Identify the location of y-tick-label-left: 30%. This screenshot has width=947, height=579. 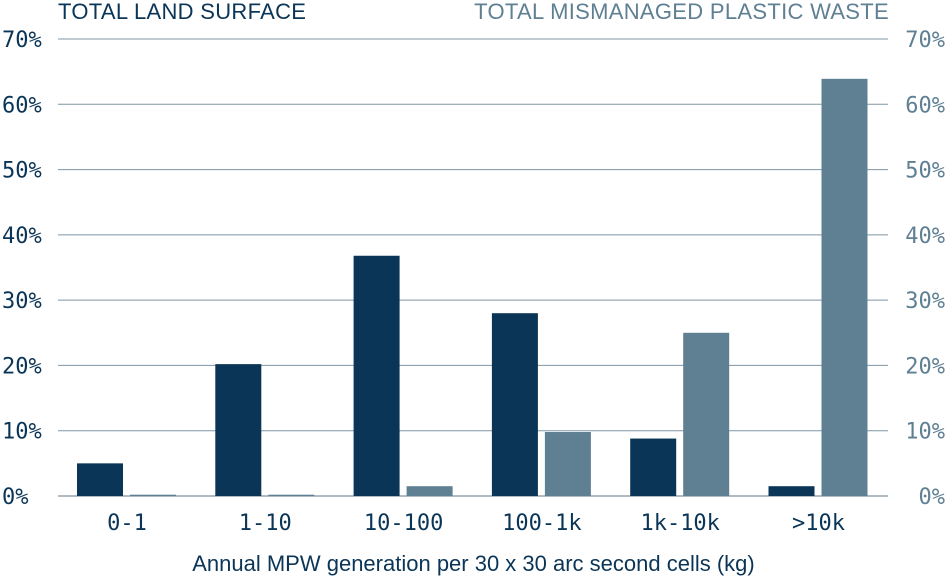
(22, 301).